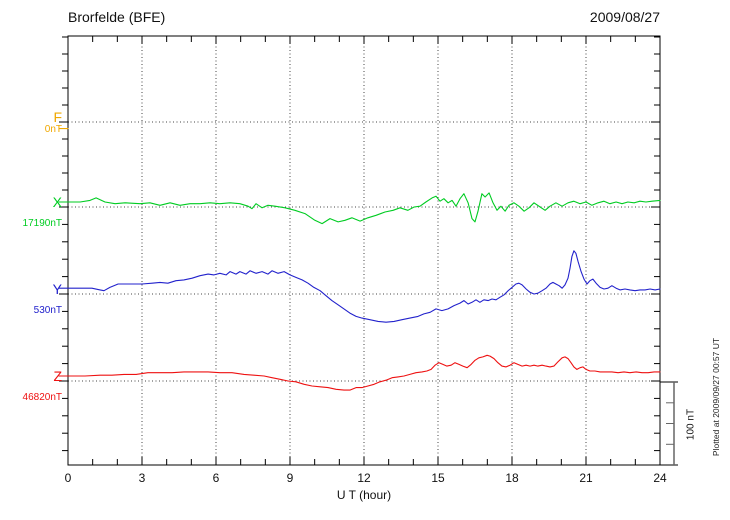  Describe the element at coordinates (57, 376) in the screenshot. I see `component-label-z: Z` at that location.